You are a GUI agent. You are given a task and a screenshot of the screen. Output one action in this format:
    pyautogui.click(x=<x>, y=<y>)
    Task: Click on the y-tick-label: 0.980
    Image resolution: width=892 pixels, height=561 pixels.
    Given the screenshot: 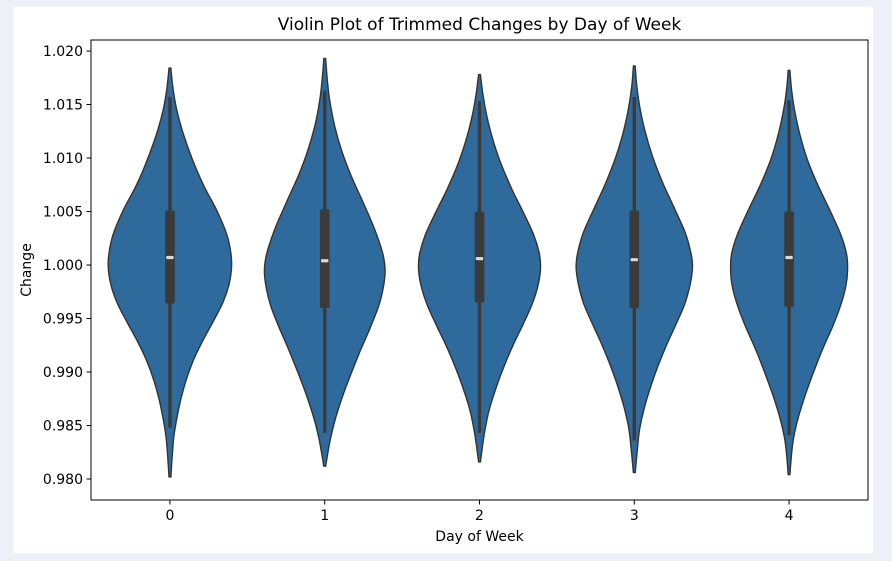 What is the action you would take?
    pyautogui.click(x=63, y=480)
    